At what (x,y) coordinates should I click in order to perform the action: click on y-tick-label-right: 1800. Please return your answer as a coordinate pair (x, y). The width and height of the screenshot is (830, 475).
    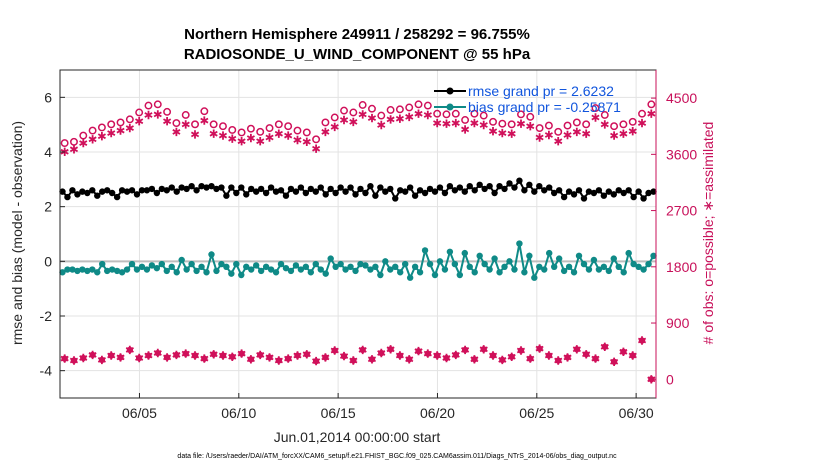
    Looking at the image, I should click on (681, 267).